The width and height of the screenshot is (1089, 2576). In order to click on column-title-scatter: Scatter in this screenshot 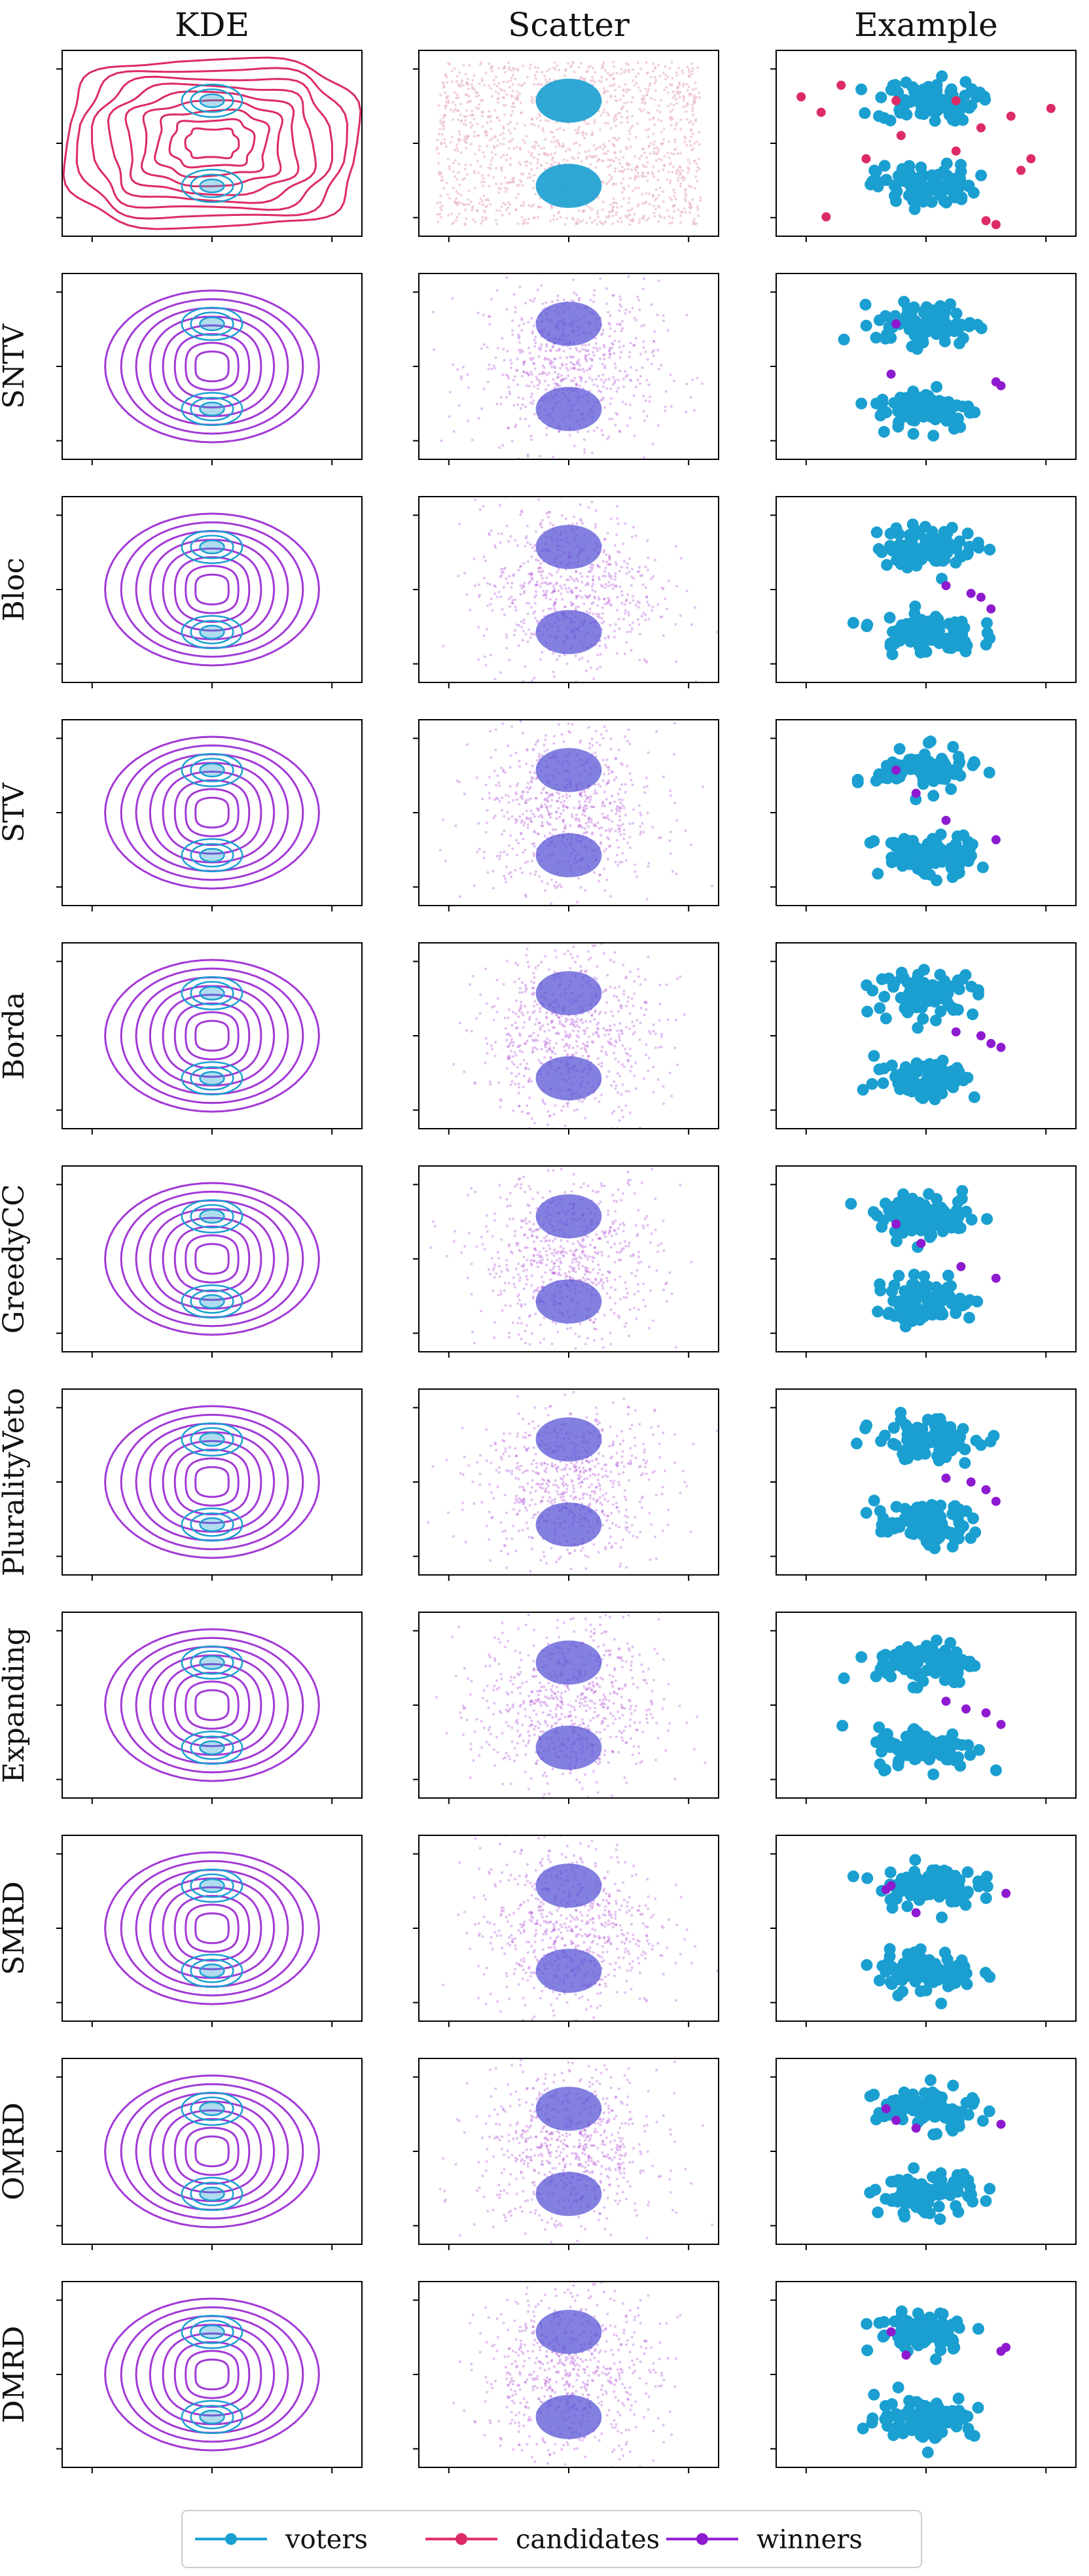, I will do `click(569, 25)`.